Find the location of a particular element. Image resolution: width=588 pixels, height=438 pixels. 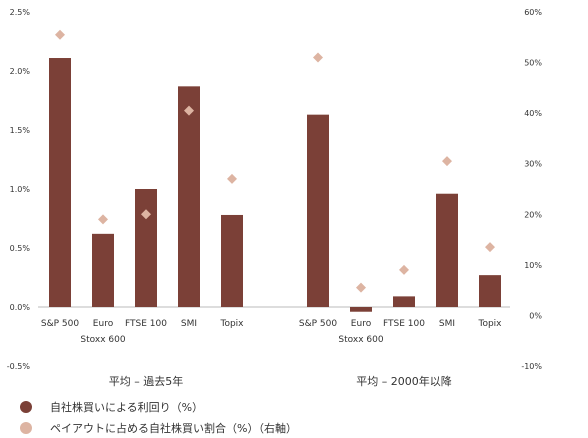

left-axis-tick-label: 0.0% is located at coordinates (20, 307).